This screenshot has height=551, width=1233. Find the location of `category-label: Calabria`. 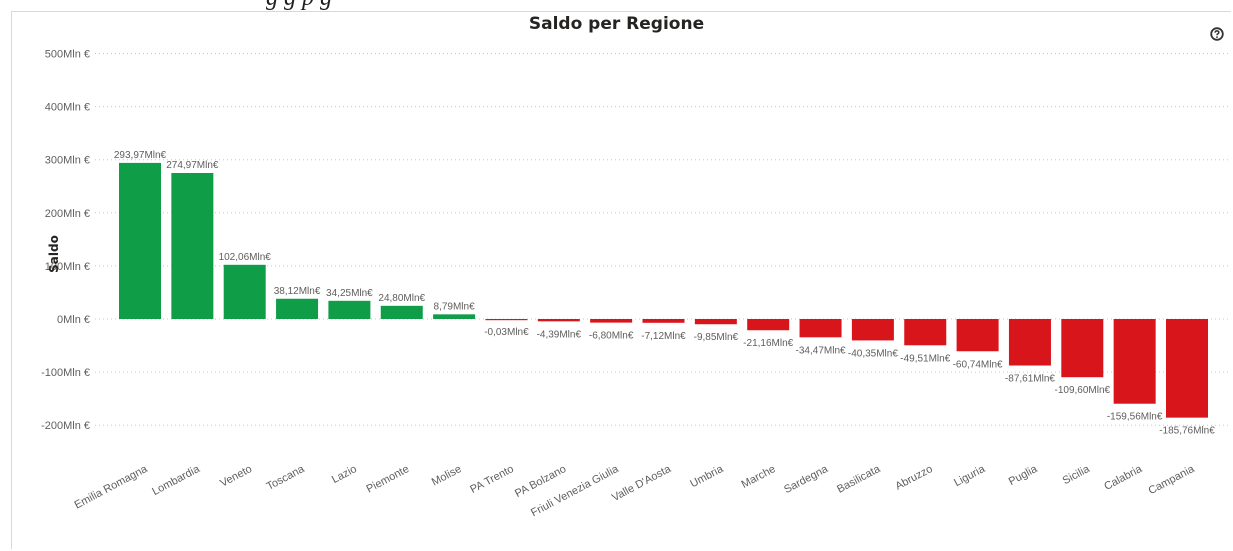

category-label: Calabria is located at coordinates (1123, 478).